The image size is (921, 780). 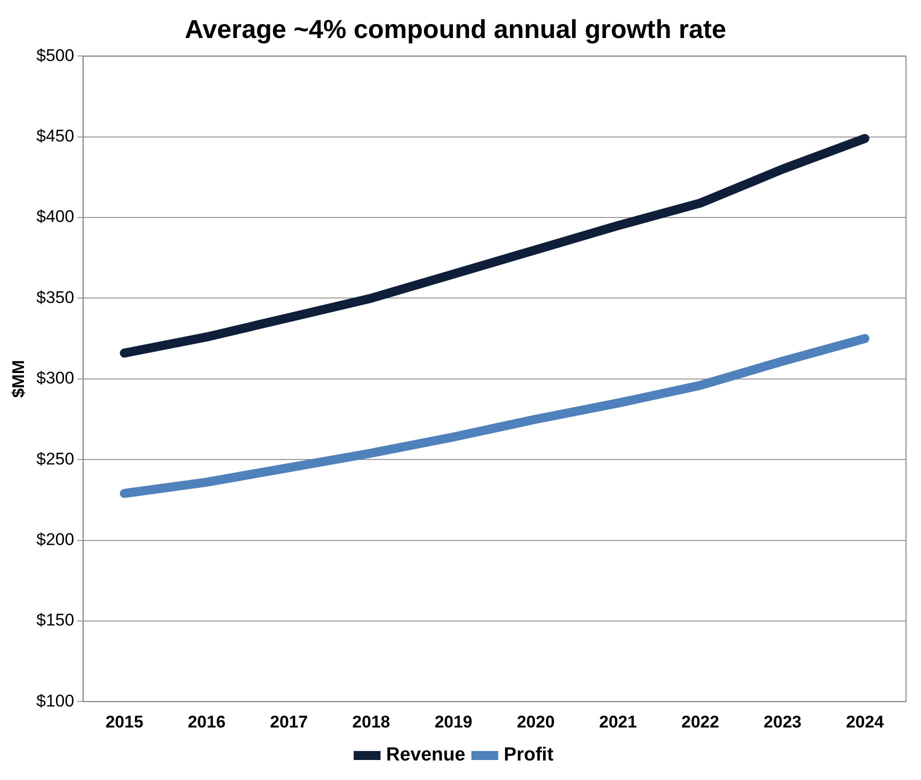 What do you see at coordinates (55, 620) in the screenshot?
I see `y-tick-label: $150` at bounding box center [55, 620].